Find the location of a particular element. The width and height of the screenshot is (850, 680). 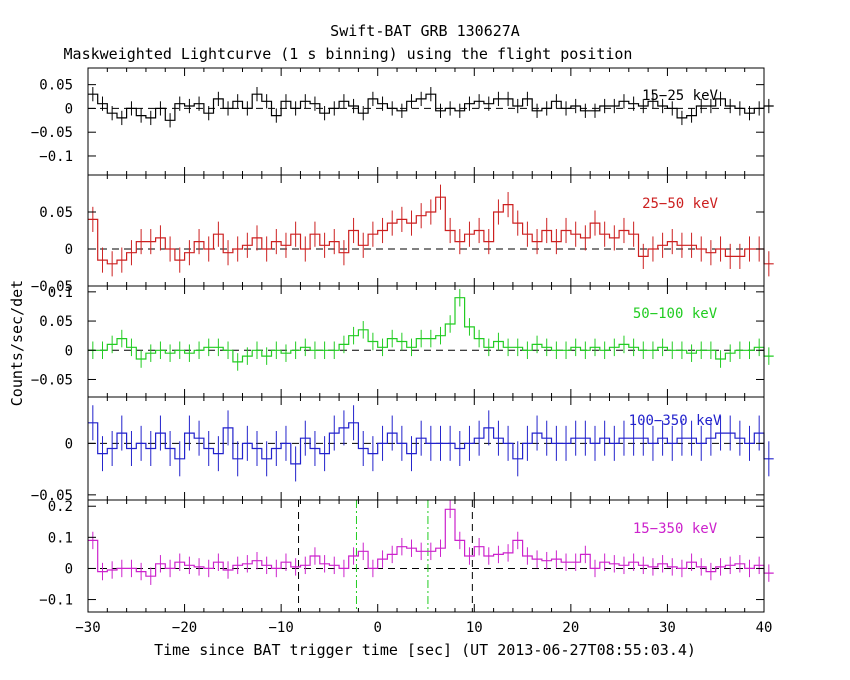

panel-1: 0.05 0 −0.05 −0.1 15−25 keV is located at coordinates (402, 121).